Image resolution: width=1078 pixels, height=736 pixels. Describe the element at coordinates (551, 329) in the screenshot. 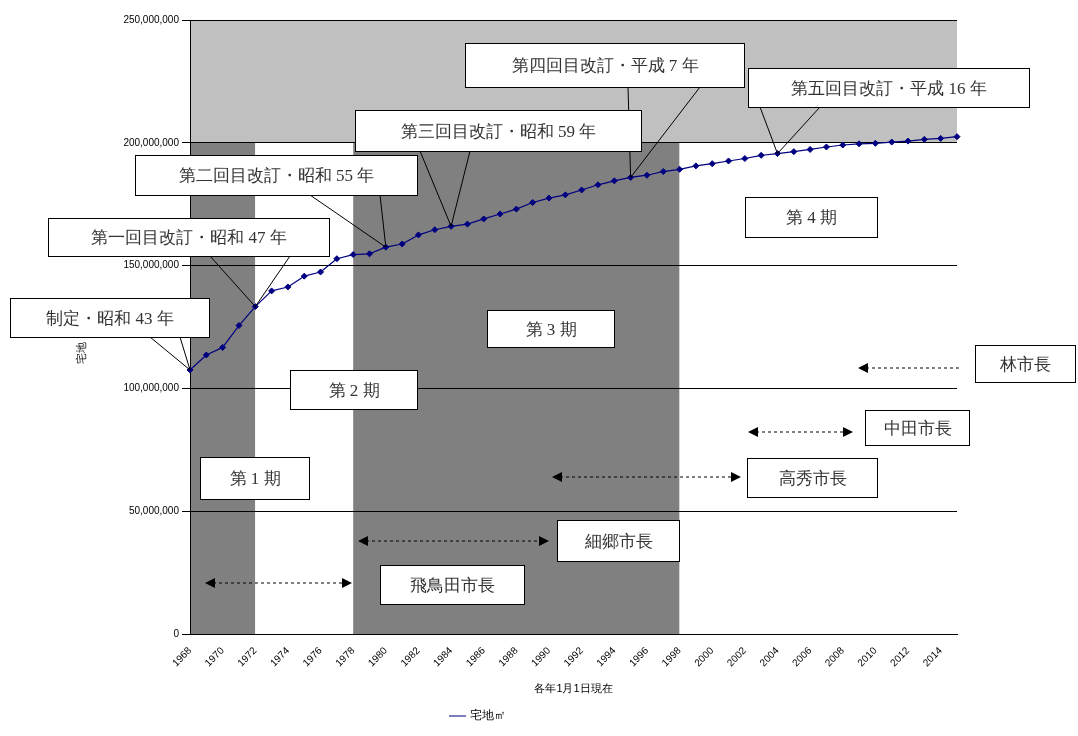

I see `label-box: 第 3 期` at that location.